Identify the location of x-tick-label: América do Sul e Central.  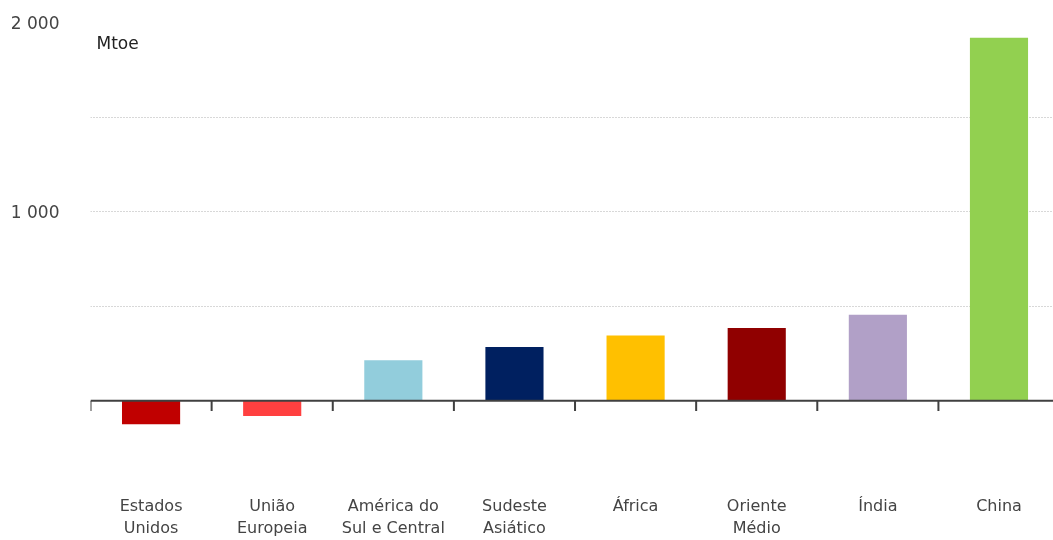
(393, 516).